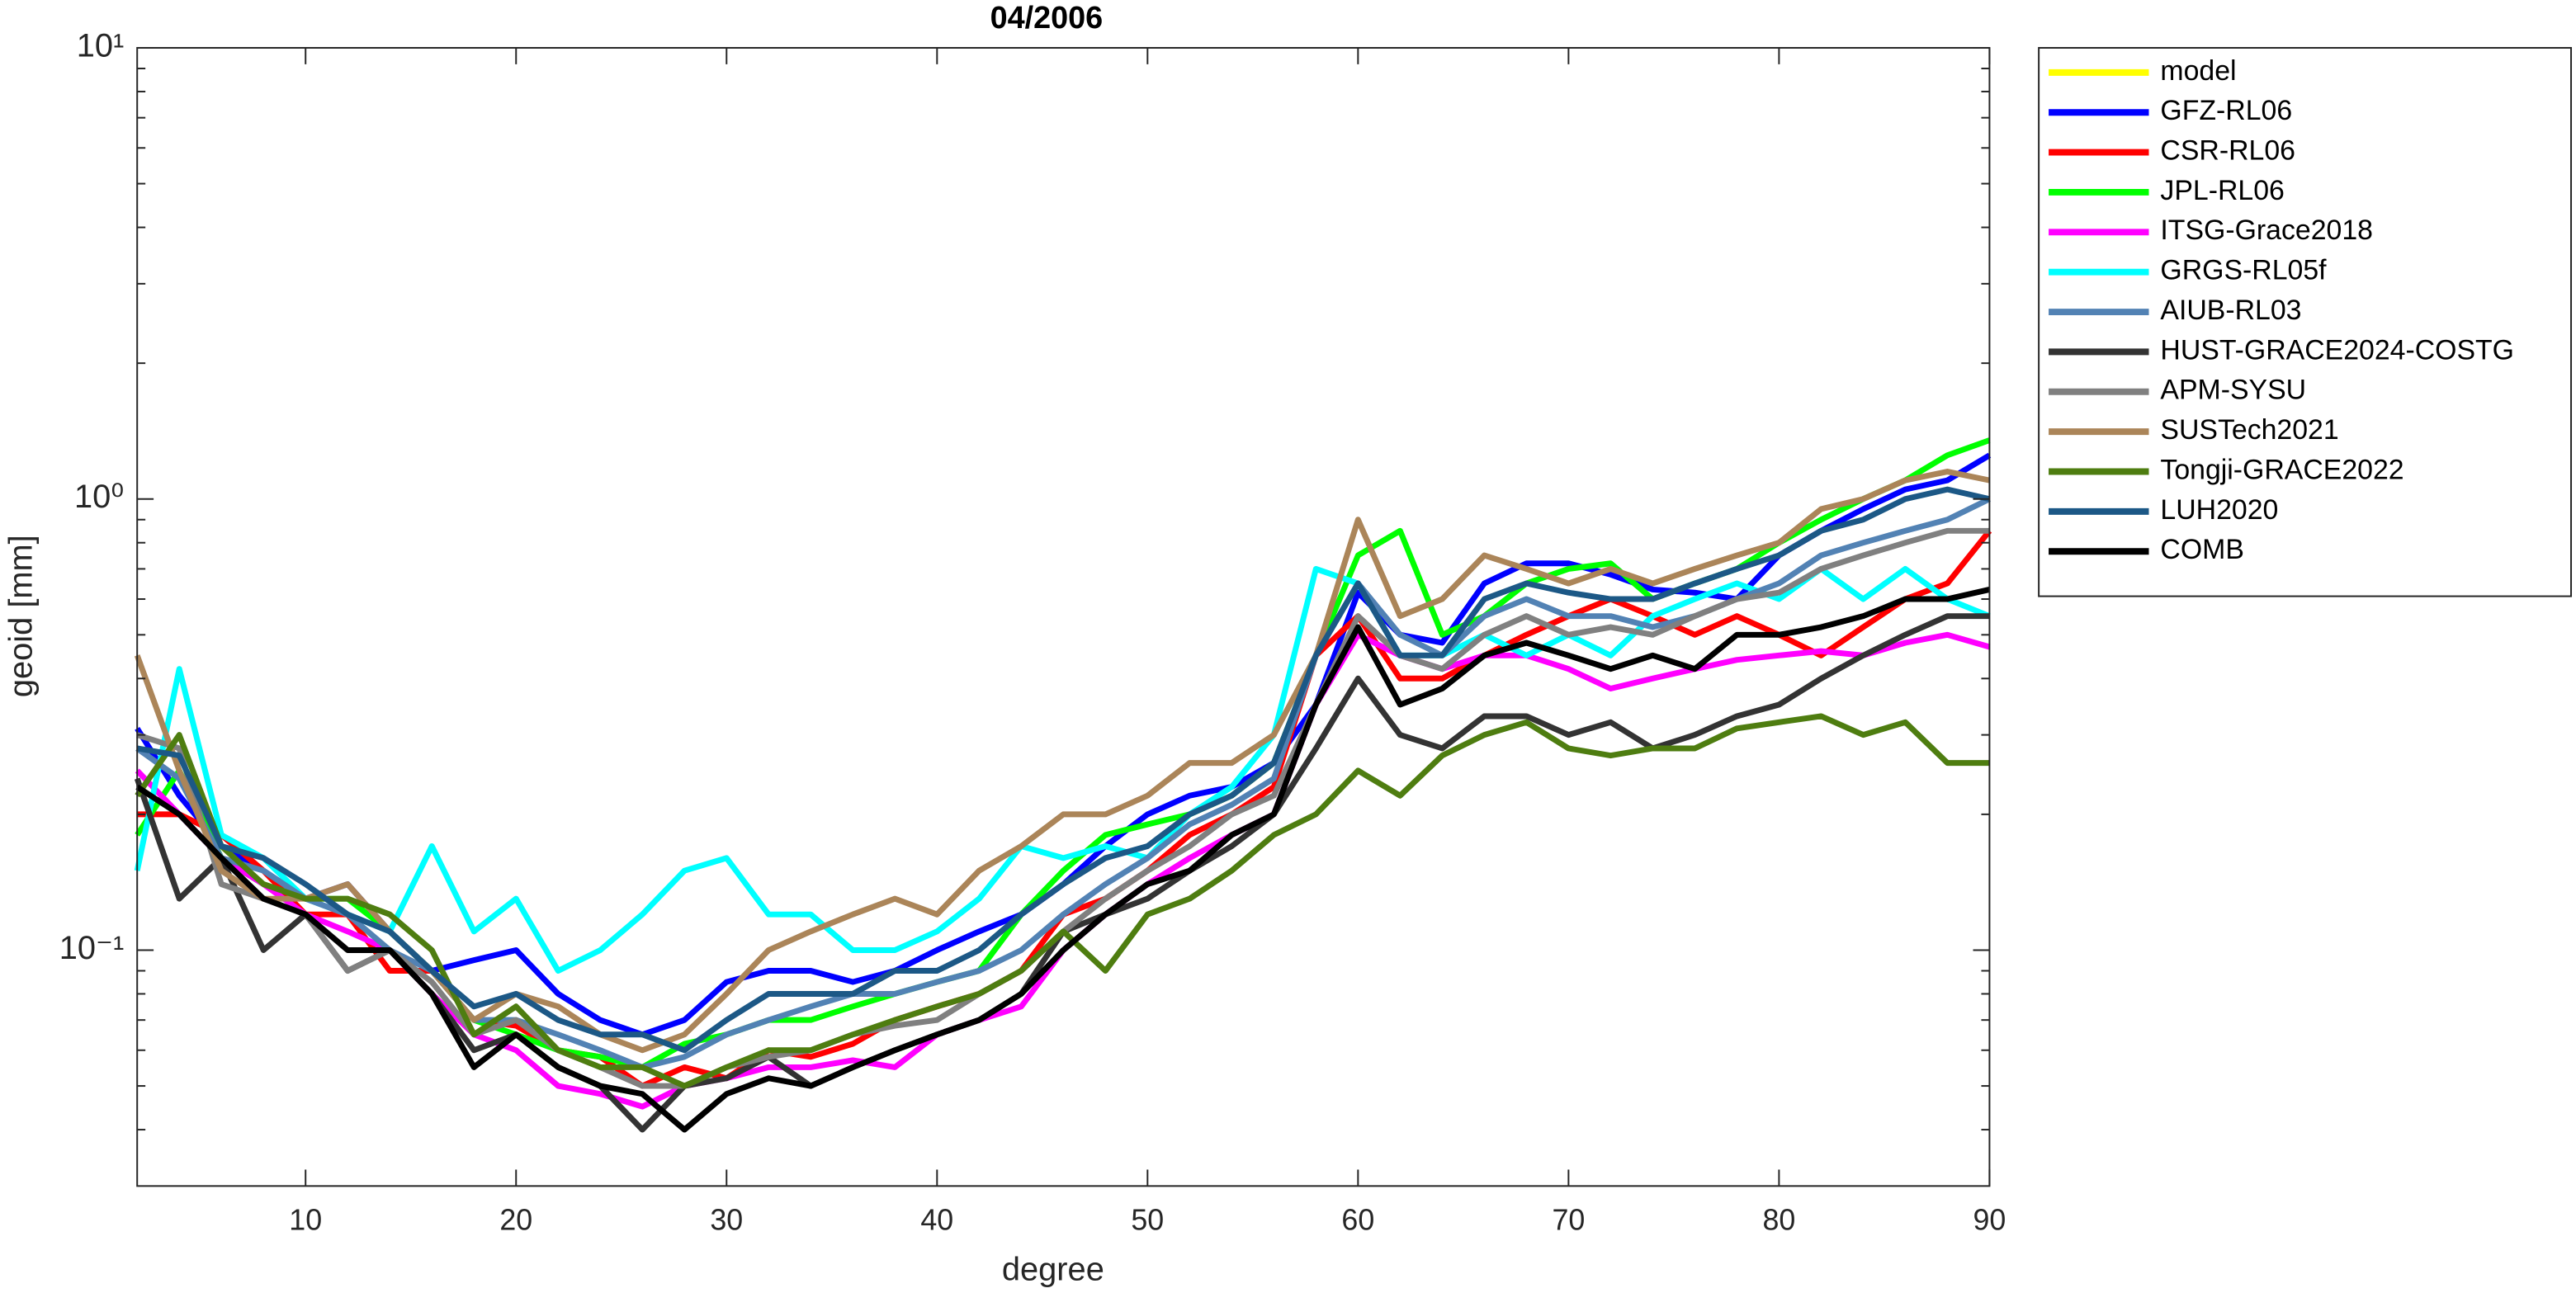 The image size is (2576, 1293). Describe the element at coordinates (92, 948) in the screenshot. I see `y-tick-label: 10⁻¹` at that location.